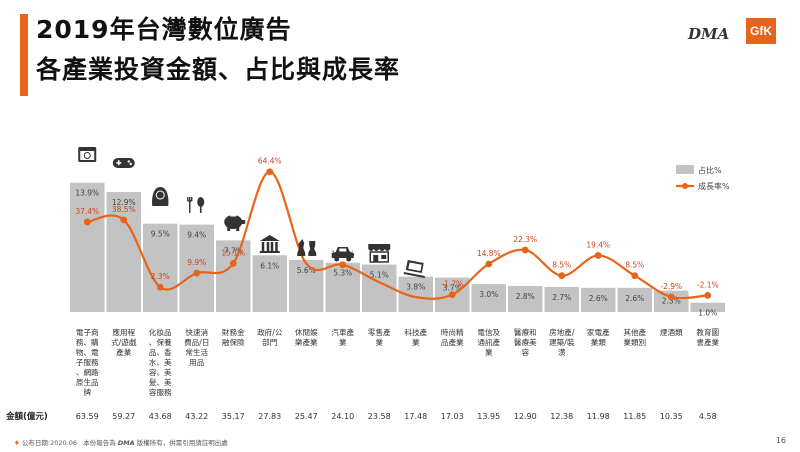 This screenshot has width=800, height=452. Describe the element at coordinates (49, 443) in the screenshot. I see `footer-publish-date: 公布日期:2020.06` at that location.